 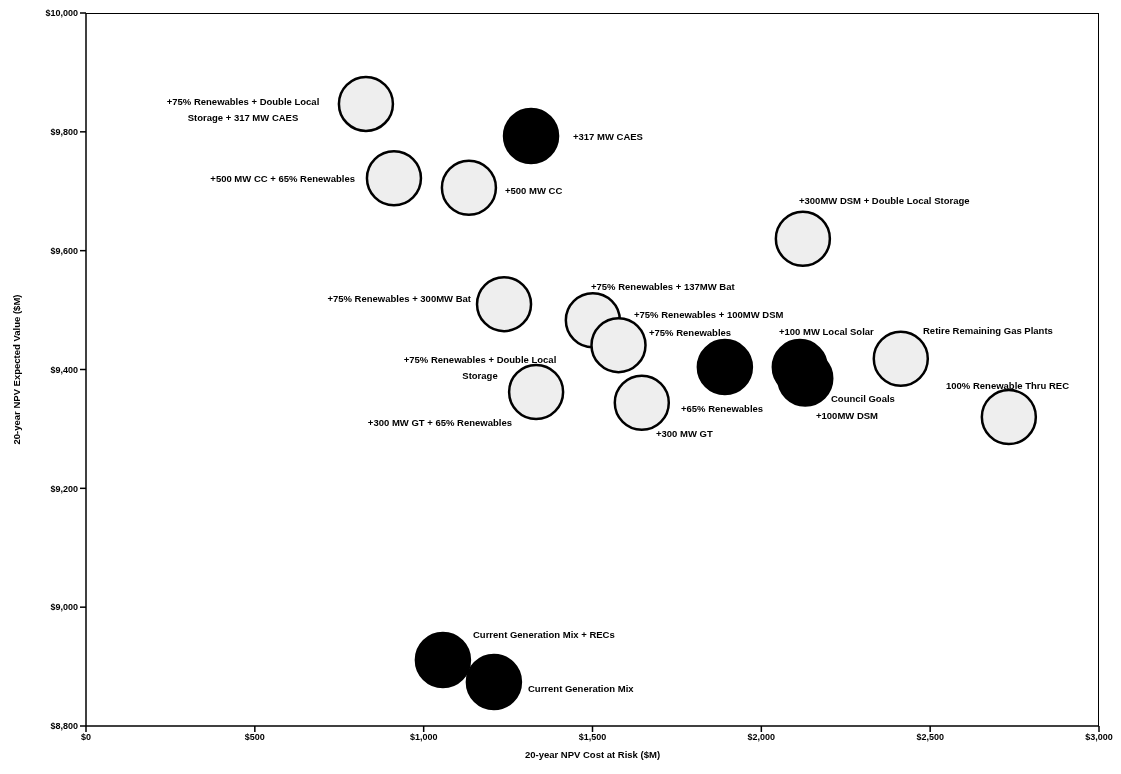 What do you see at coordinates (684, 433) in the screenshot?
I see `annotation: +300 MW GT` at bounding box center [684, 433].